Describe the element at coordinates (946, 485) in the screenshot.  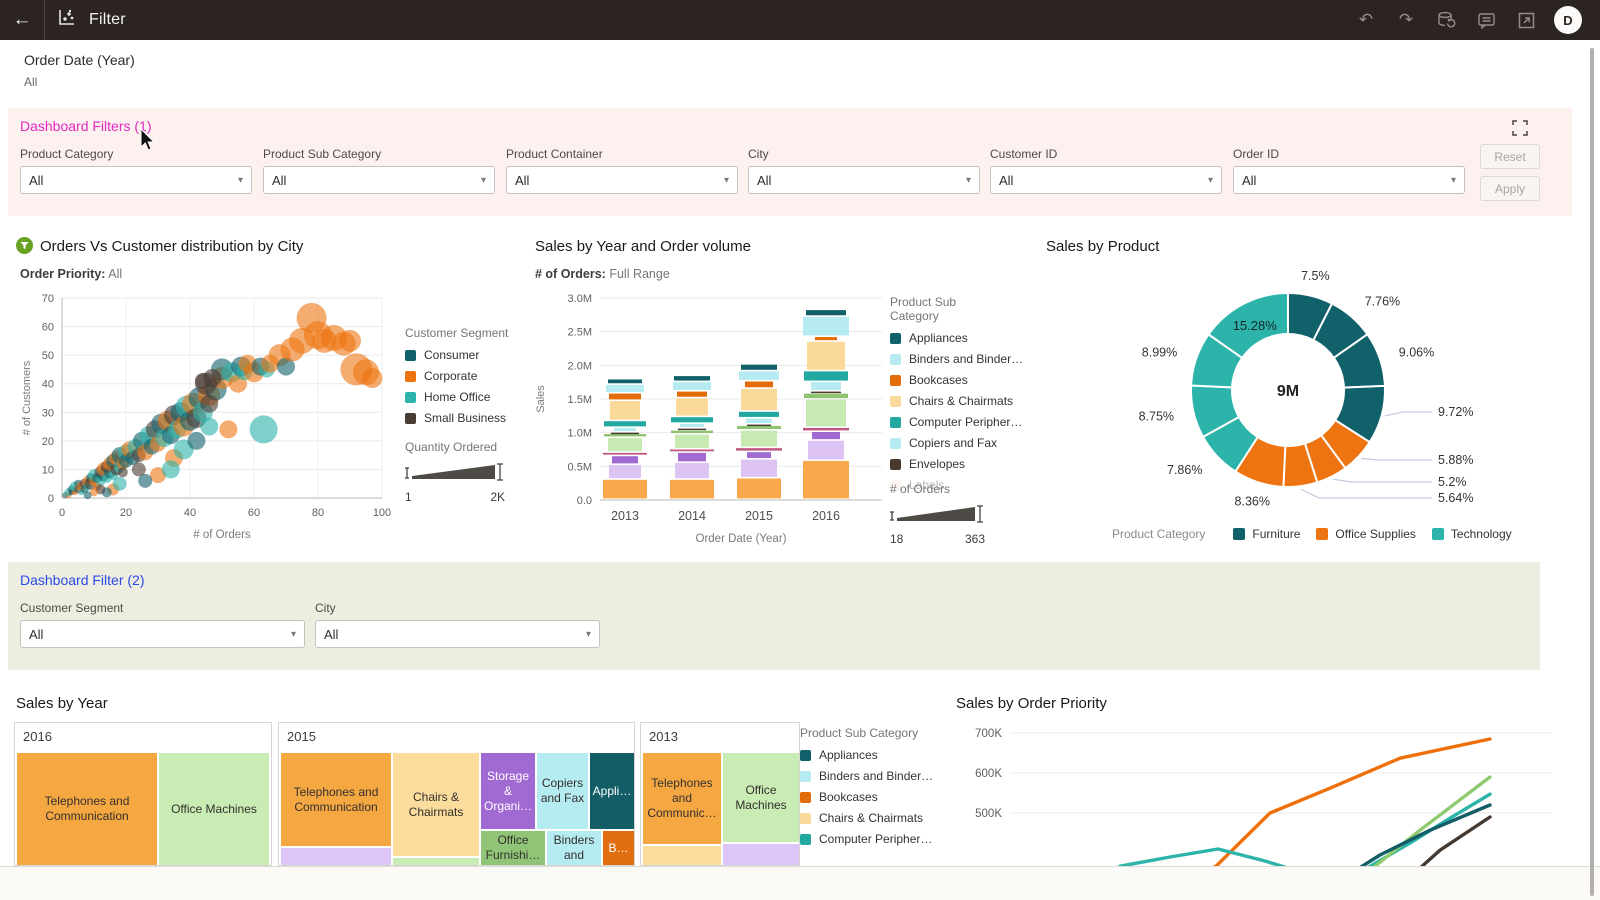
I see `legend-item: Labels` at that location.